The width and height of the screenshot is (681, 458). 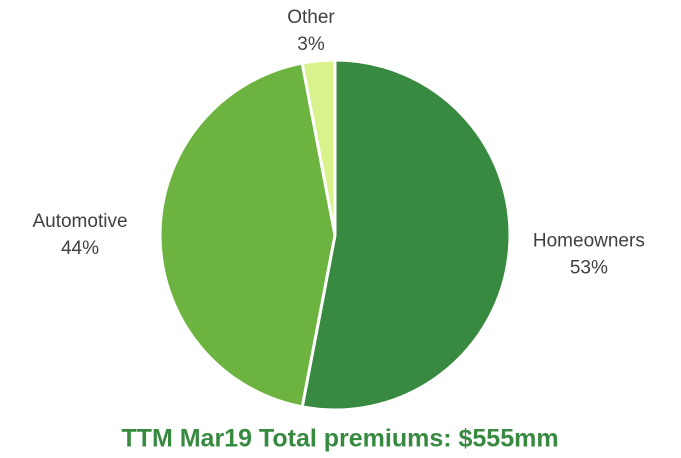 What do you see at coordinates (339, 439) in the screenshot?
I see `chart-title: TTM Mar19 Total premiums: $555mm` at bounding box center [339, 439].